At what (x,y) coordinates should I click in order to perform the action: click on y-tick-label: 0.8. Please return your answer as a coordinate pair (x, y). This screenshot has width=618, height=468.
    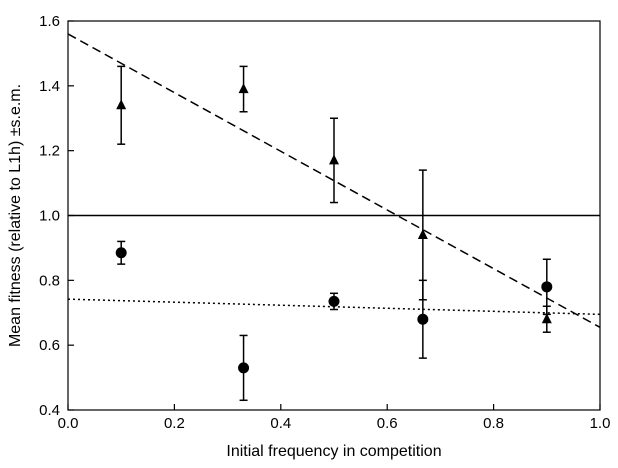
    Looking at the image, I should click on (49, 280).